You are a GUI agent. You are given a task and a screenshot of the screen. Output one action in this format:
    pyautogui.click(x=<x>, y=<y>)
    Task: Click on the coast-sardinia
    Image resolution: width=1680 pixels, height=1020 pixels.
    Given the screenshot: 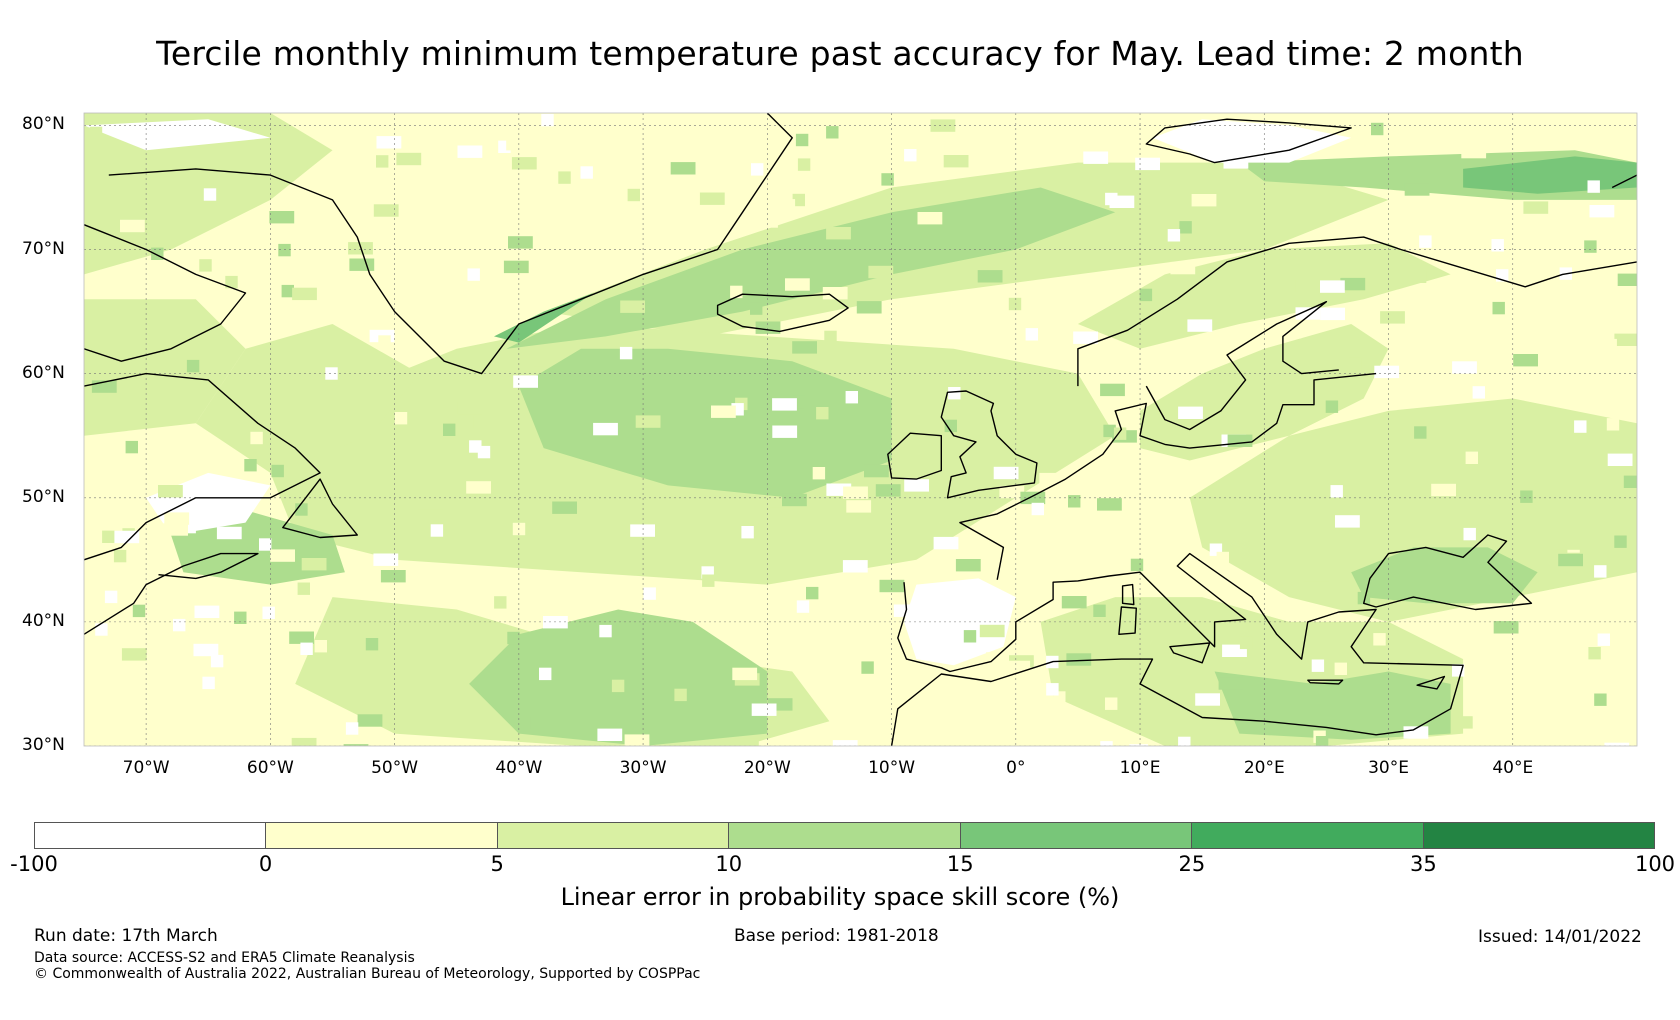 What is the action you would take?
    pyautogui.click(x=1127, y=620)
    